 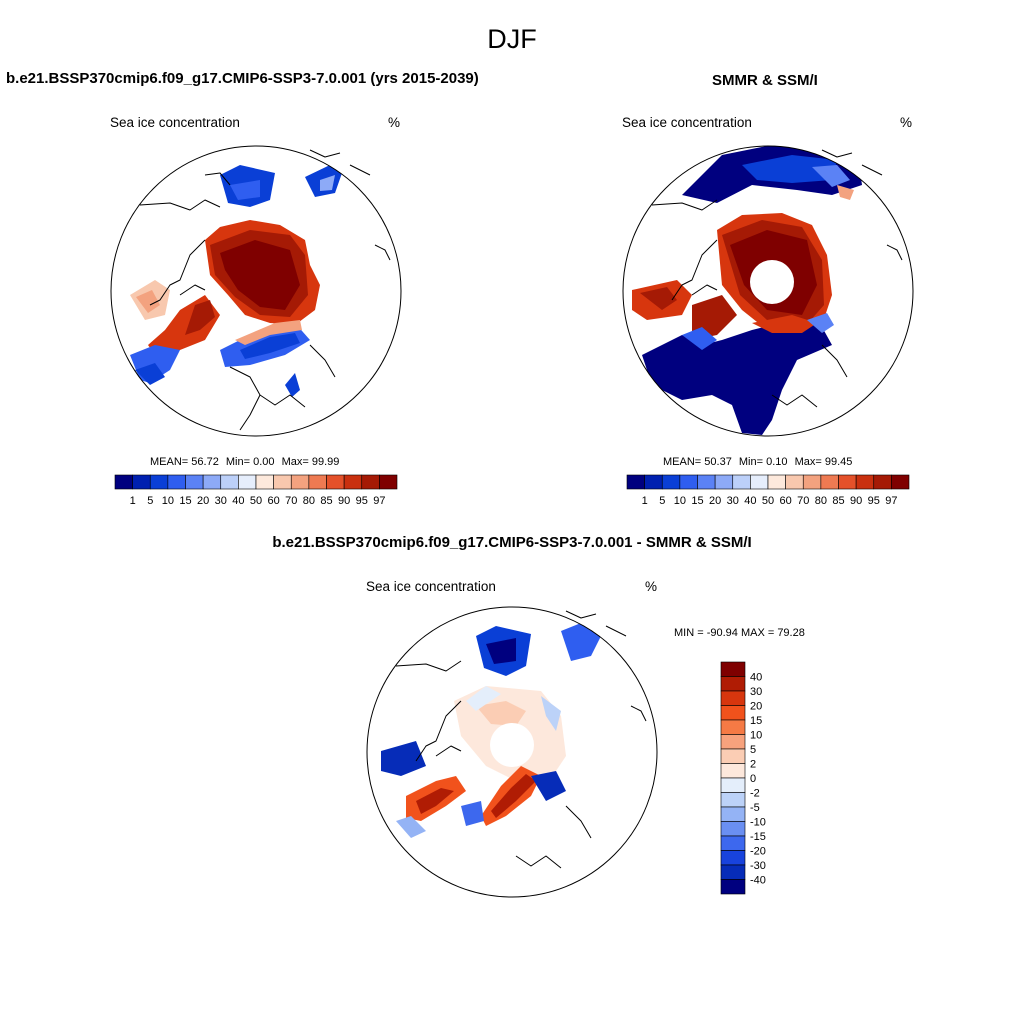 What do you see at coordinates (718, 462) in the screenshot?
I see `obs-mean-value: 50.37` at bounding box center [718, 462].